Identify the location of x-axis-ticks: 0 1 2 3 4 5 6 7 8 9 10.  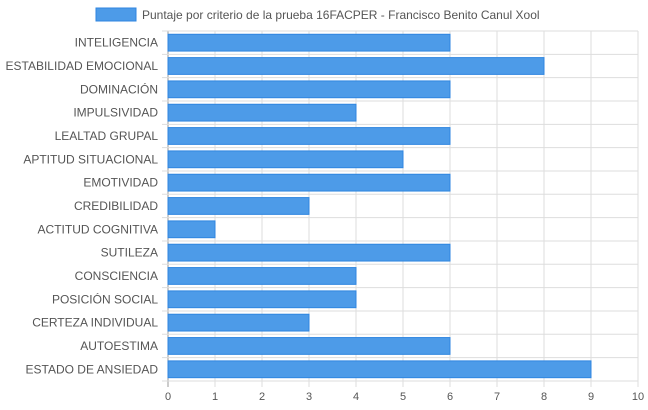
(404, 397).